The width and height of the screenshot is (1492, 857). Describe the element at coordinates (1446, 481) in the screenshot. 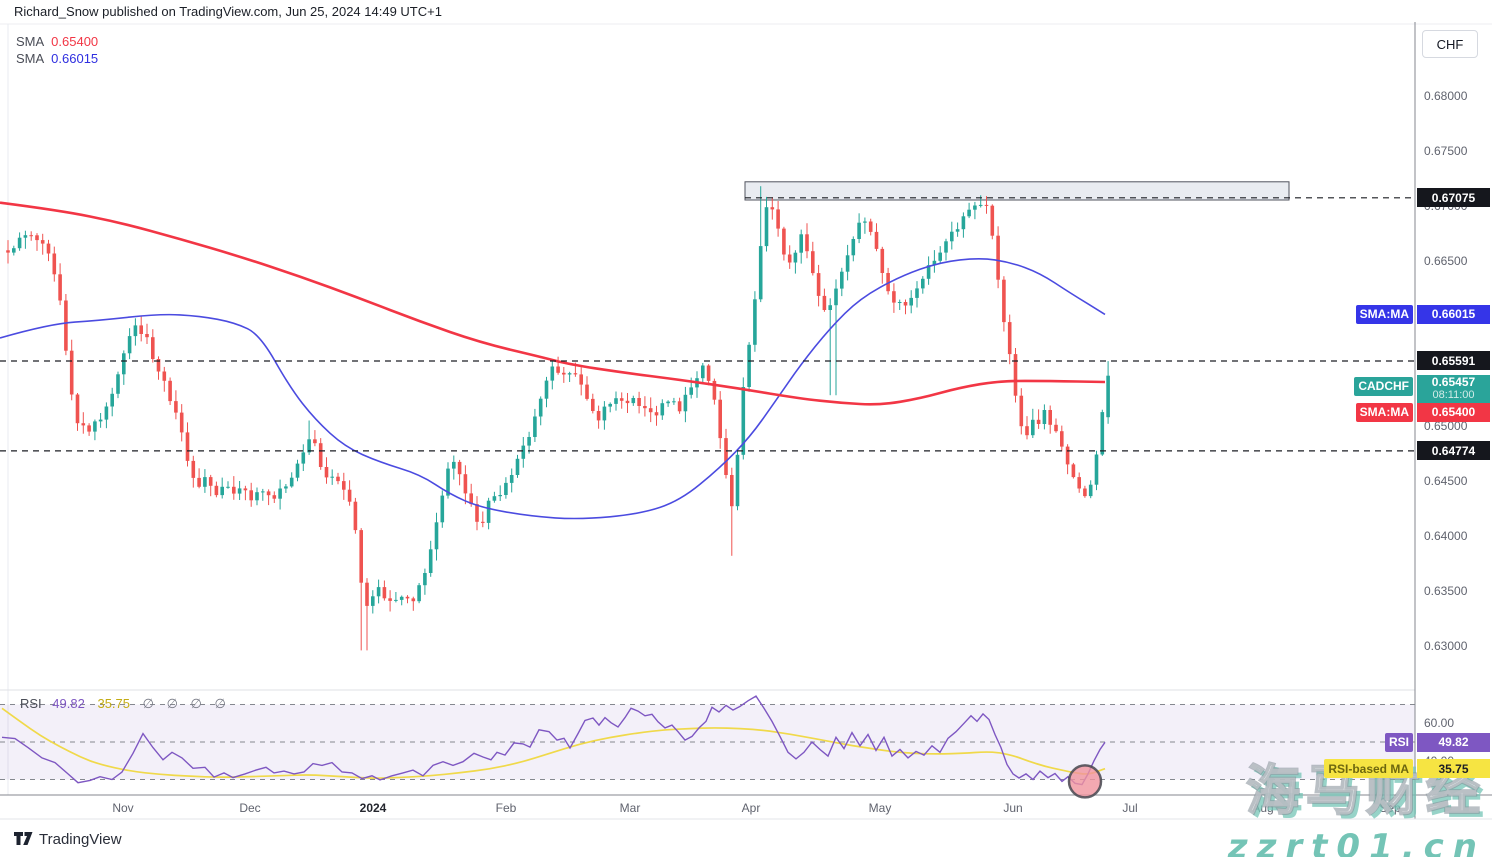

I see `price-tick-0.64500: 0.64500` at that location.